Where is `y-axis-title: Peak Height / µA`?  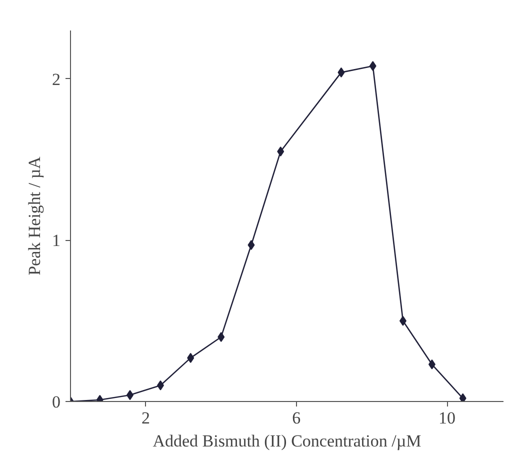 y-axis-title: Peak Height / µA is located at coordinates (34, 216).